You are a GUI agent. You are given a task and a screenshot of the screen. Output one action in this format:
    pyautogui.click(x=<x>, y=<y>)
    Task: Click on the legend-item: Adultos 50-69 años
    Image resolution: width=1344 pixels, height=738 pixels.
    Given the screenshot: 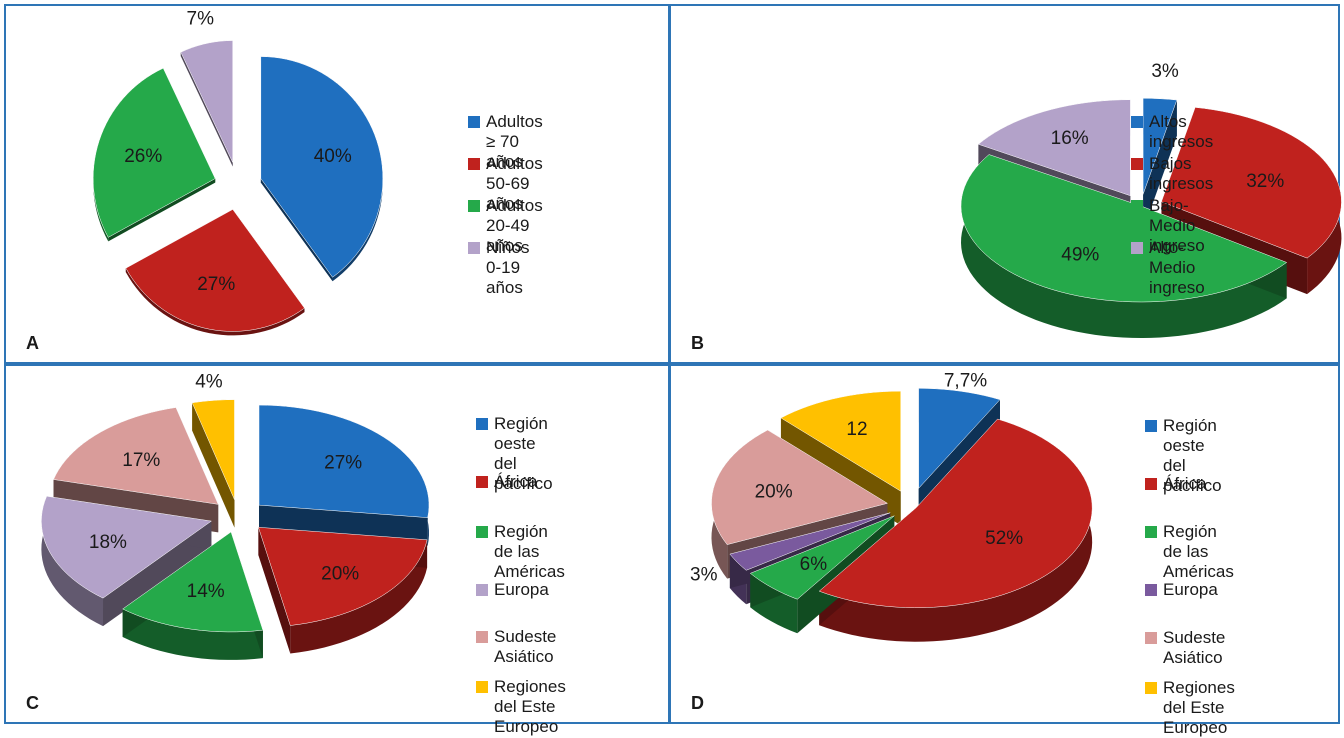 What is the action you would take?
    pyautogui.click(x=505, y=184)
    